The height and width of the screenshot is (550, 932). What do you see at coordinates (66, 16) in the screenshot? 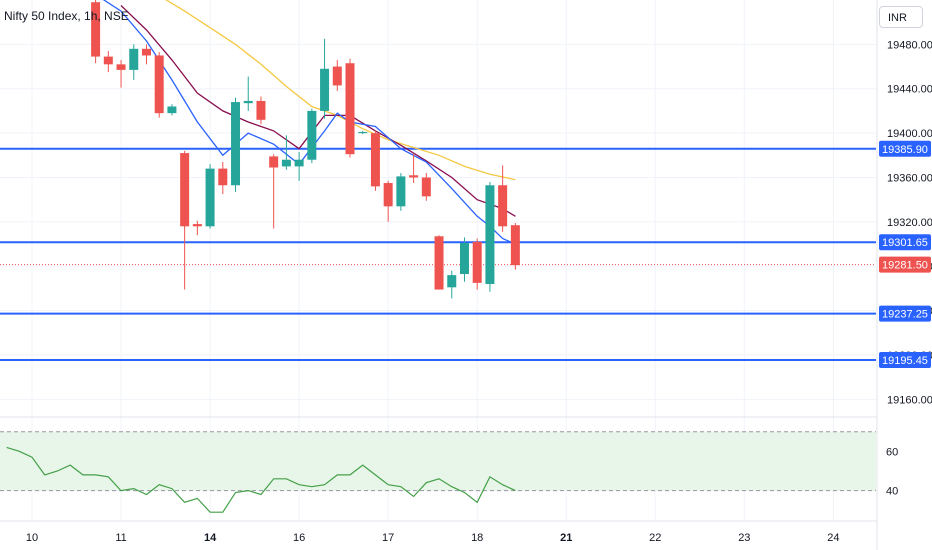
I see `symbol-title: Nifty 50 Index, 1h, NSE` at bounding box center [66, 16].